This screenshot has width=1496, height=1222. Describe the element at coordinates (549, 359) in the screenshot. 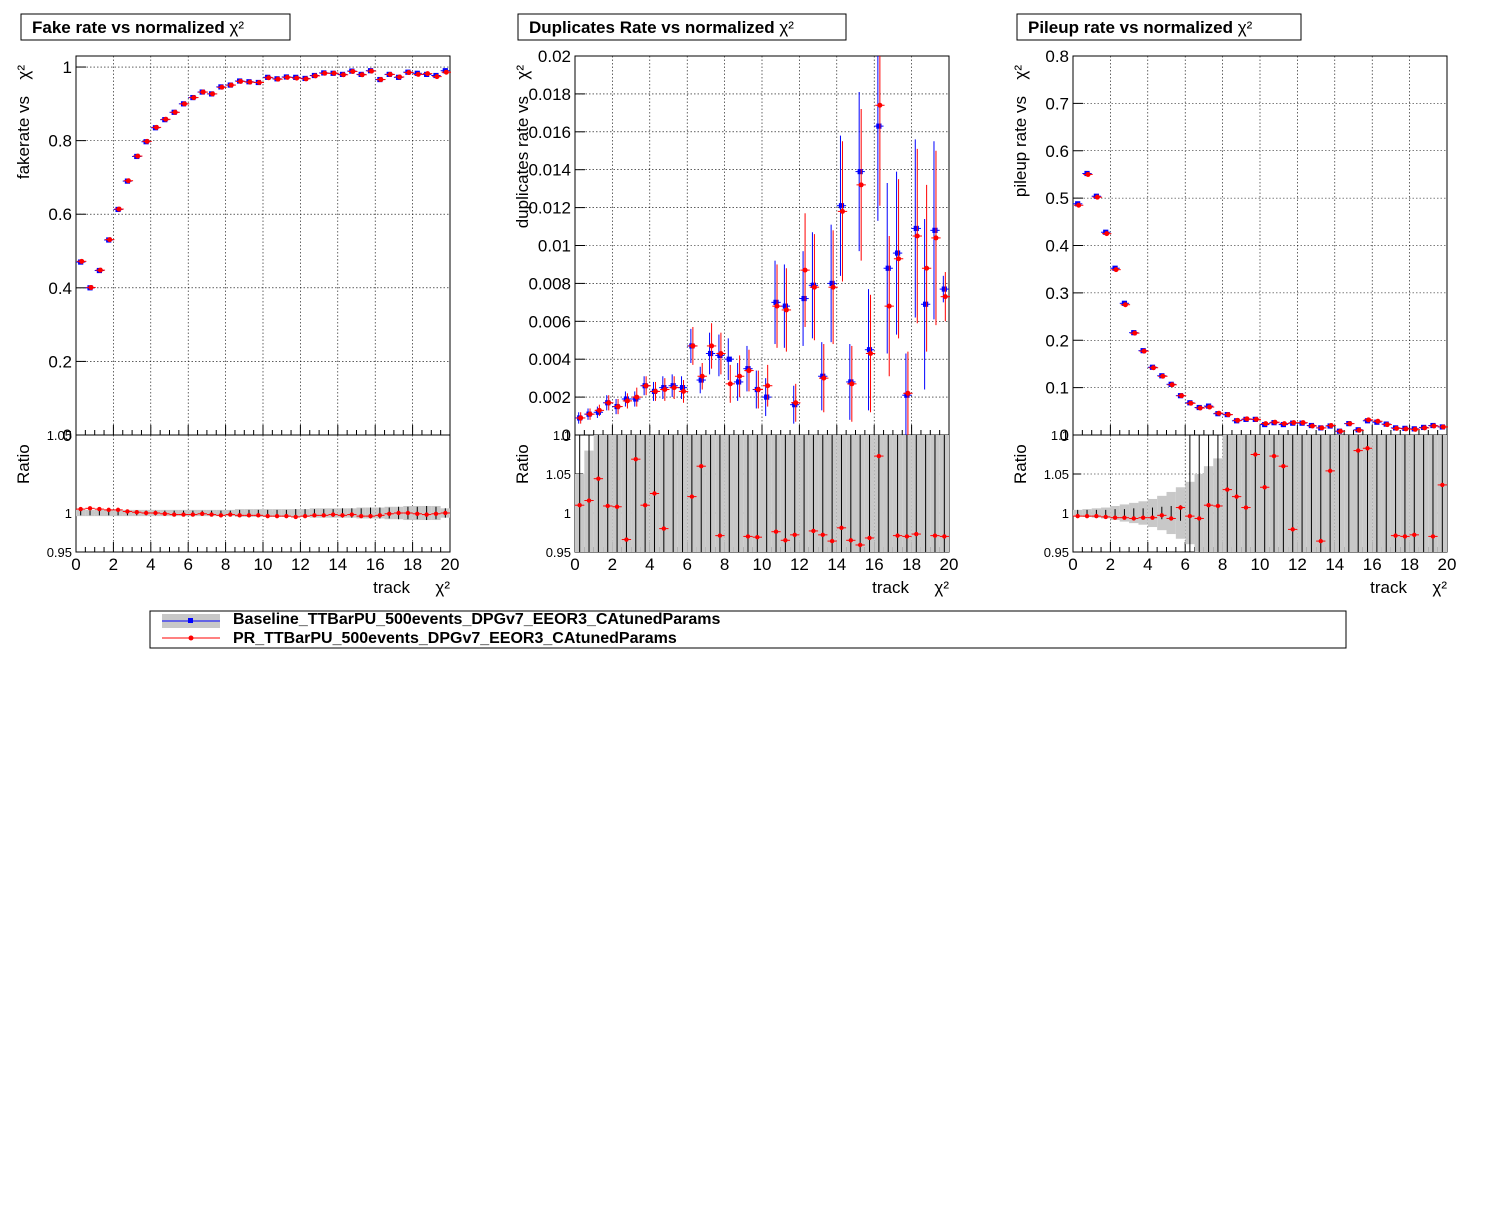

I see `y-tick-label: 0.004` at that location.